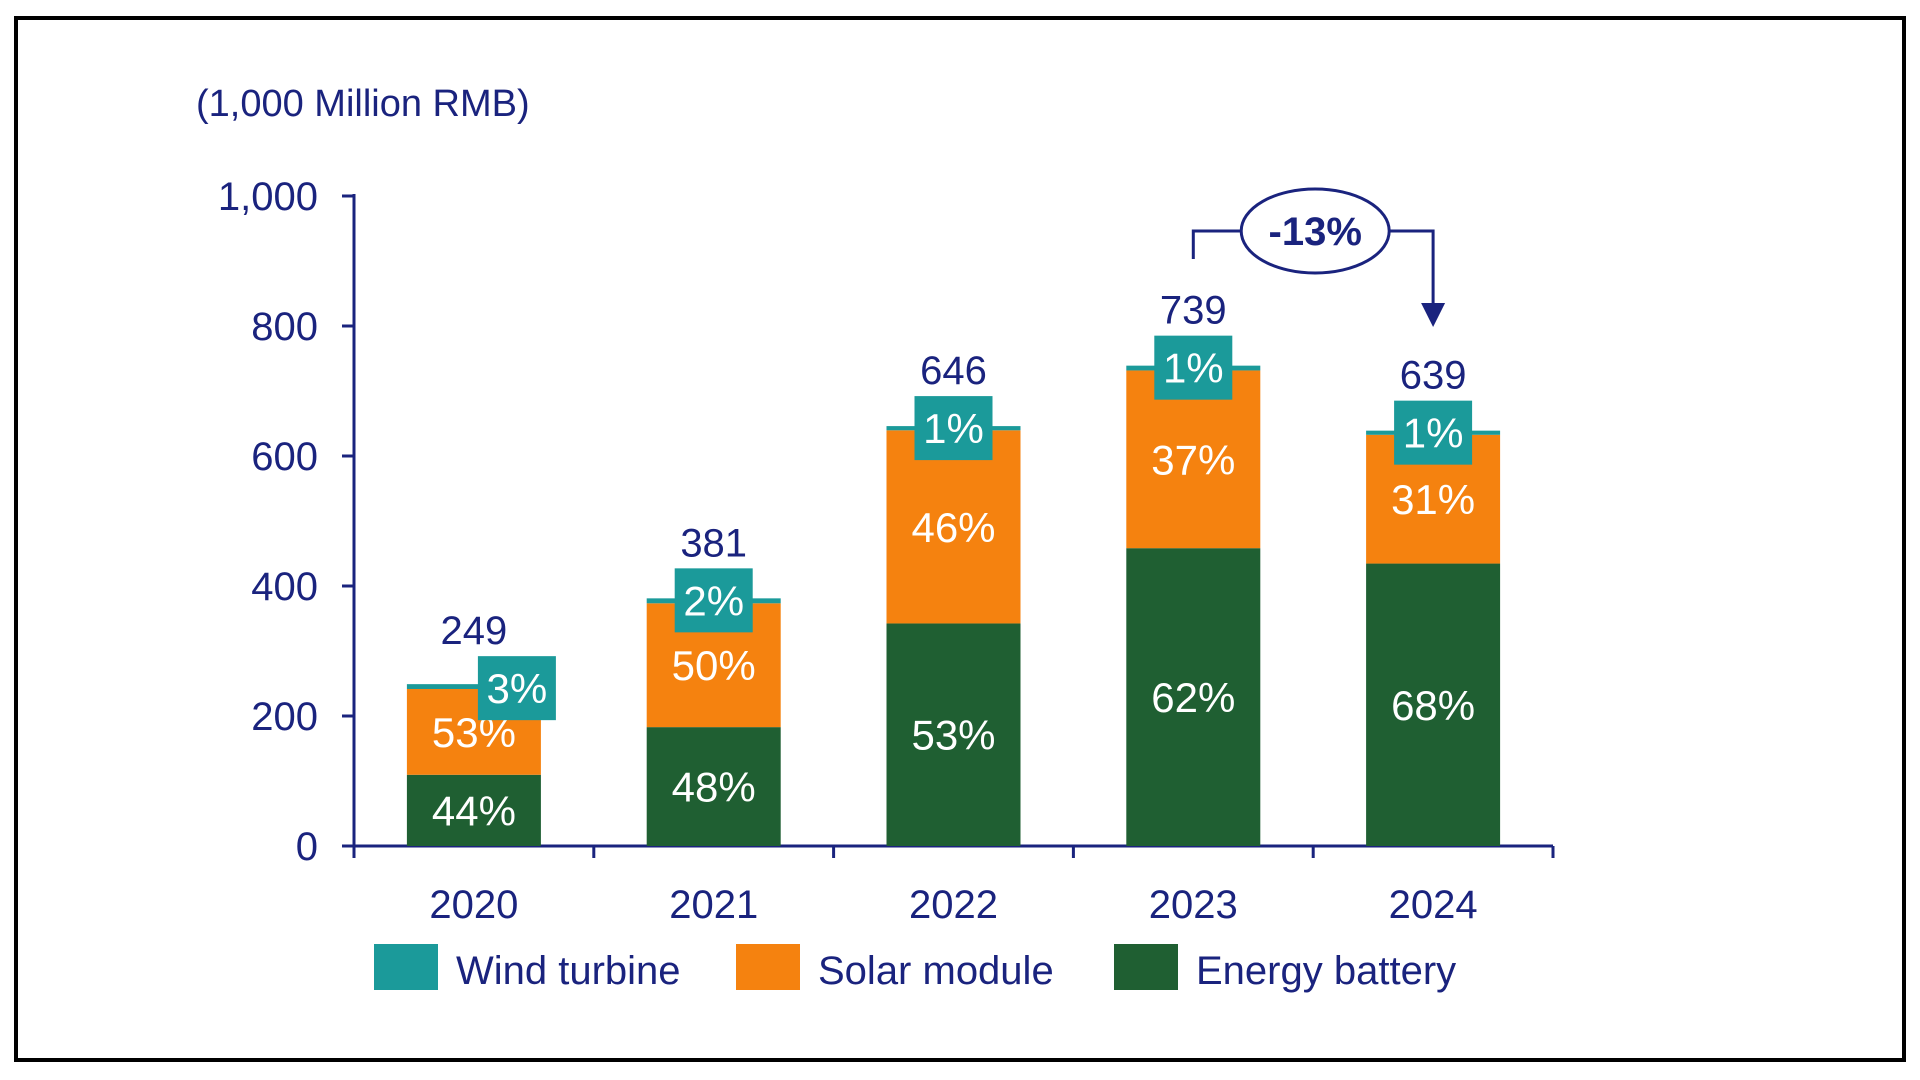  I want to click on bar-stack-2024: 68% 31% 1% 639, so click(1433, 600).